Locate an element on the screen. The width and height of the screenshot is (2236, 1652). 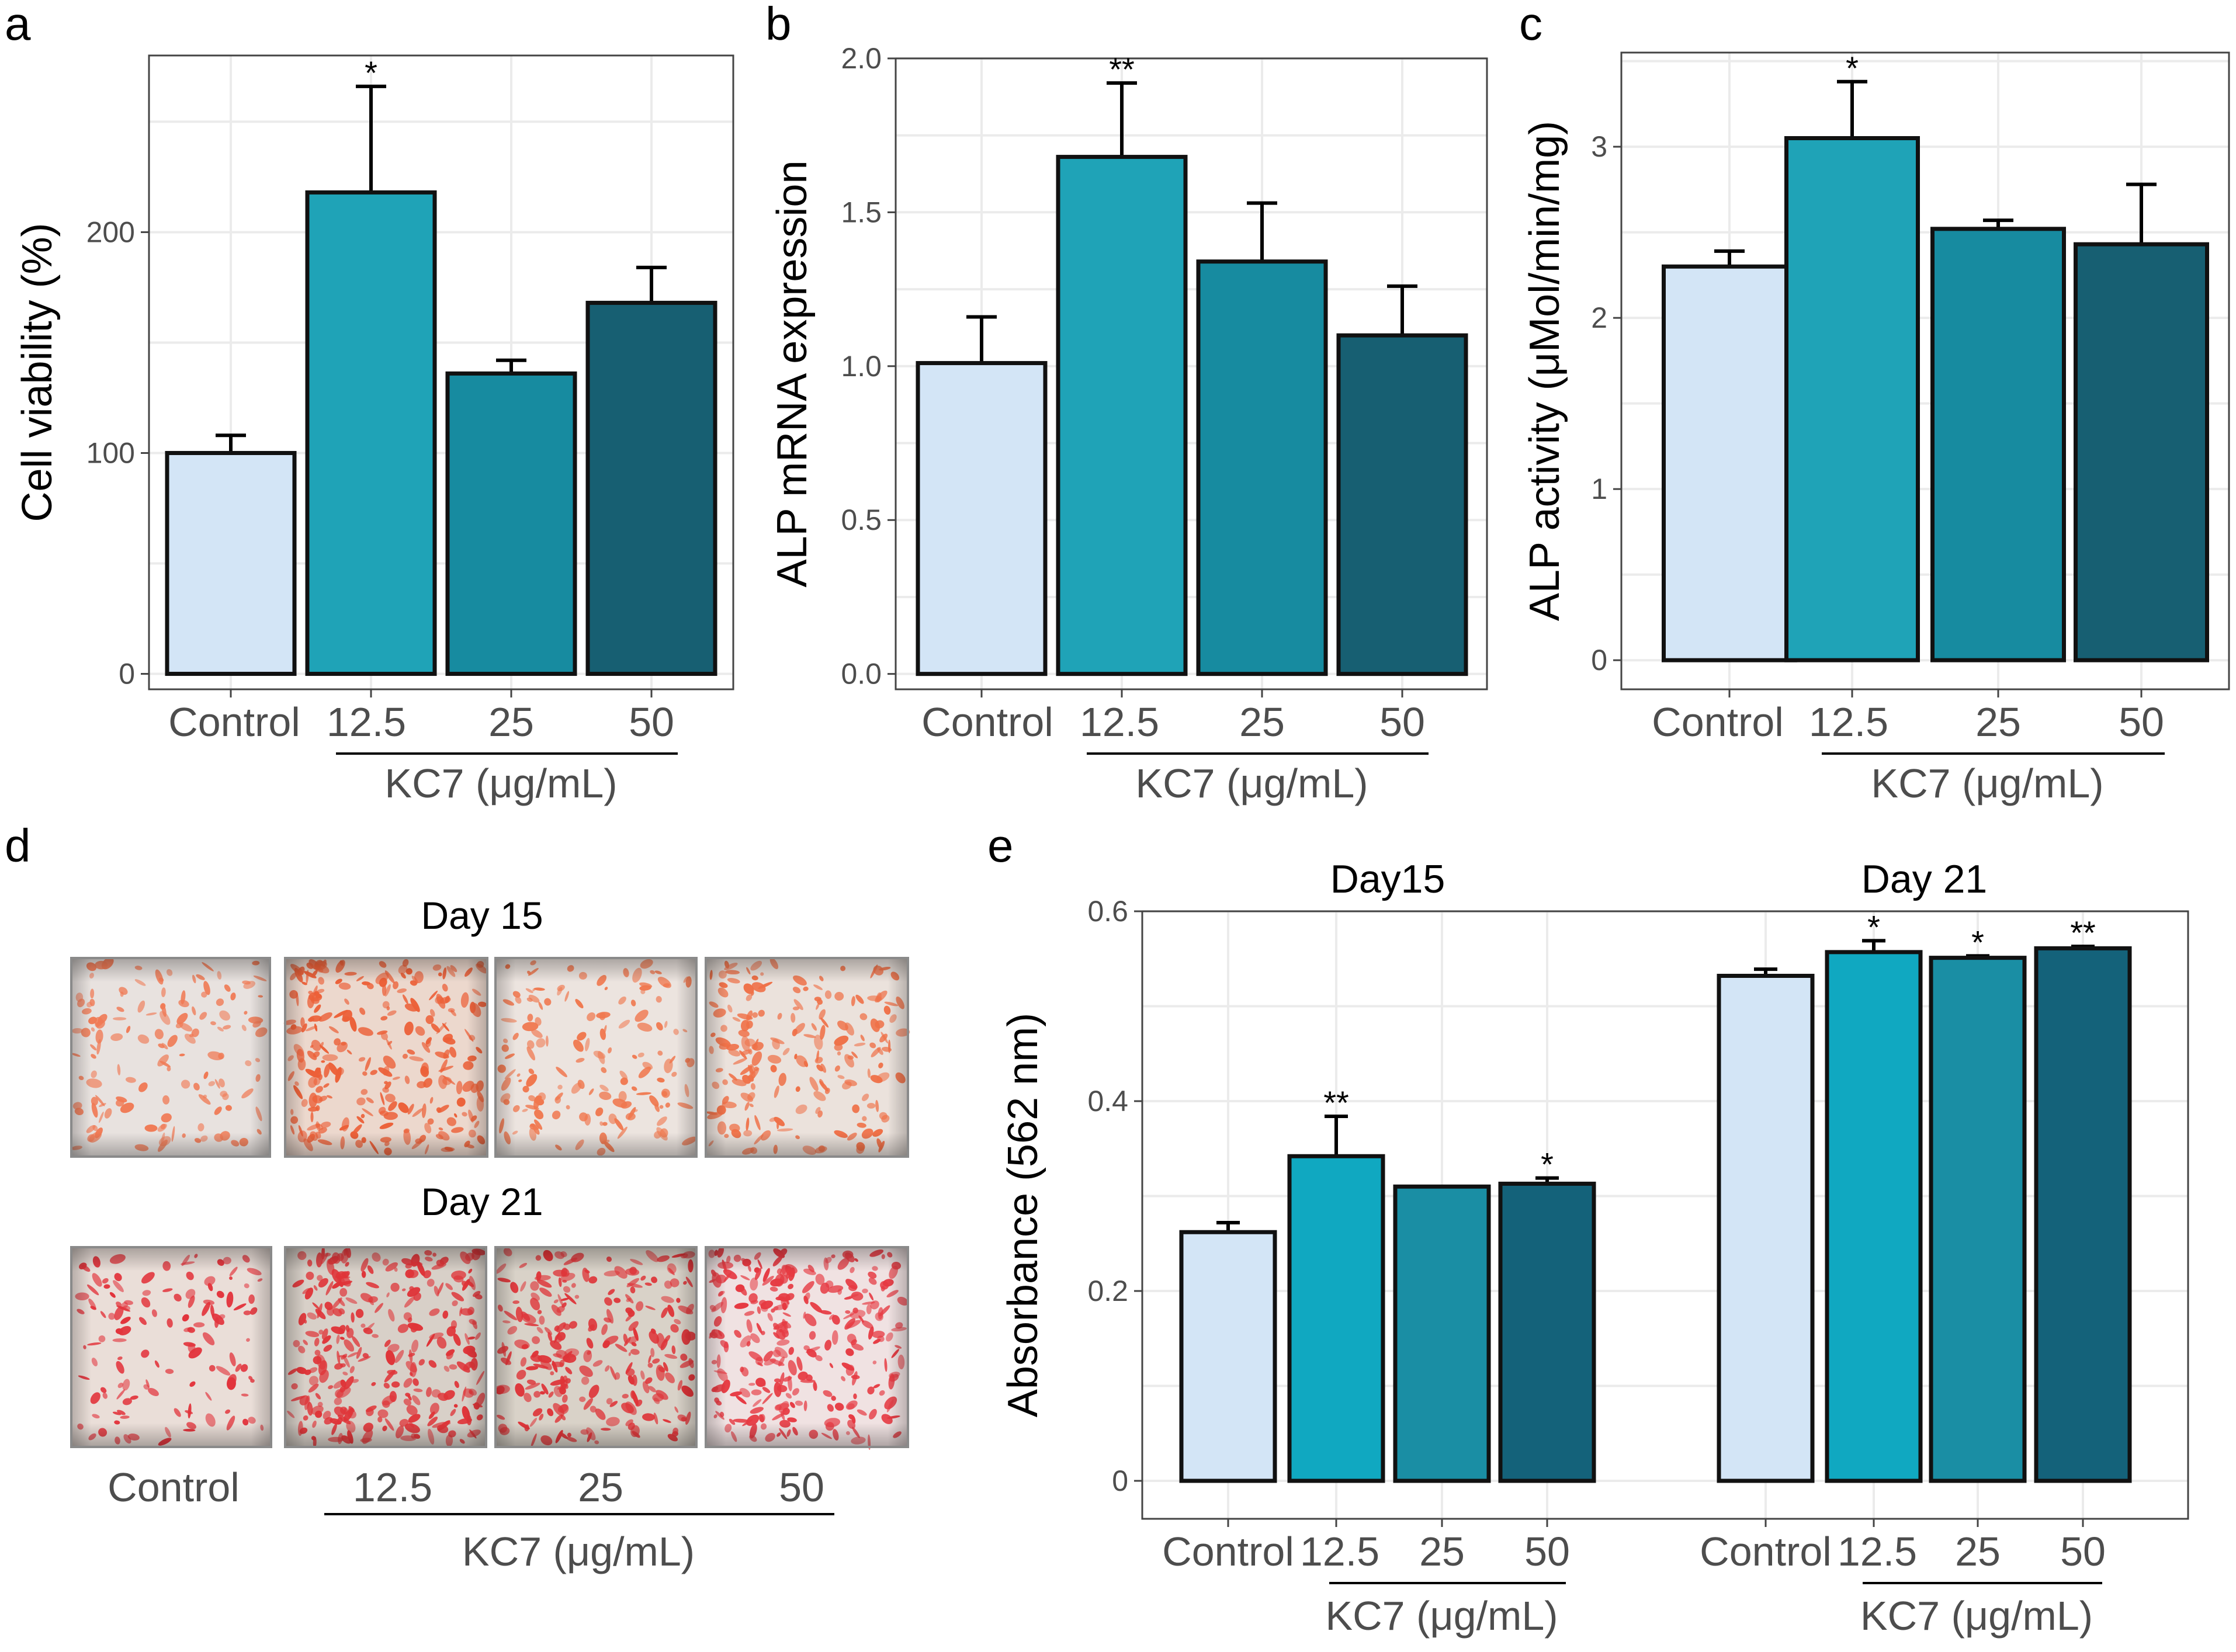
staining-image-grid is located at coordinates (490, 1203).